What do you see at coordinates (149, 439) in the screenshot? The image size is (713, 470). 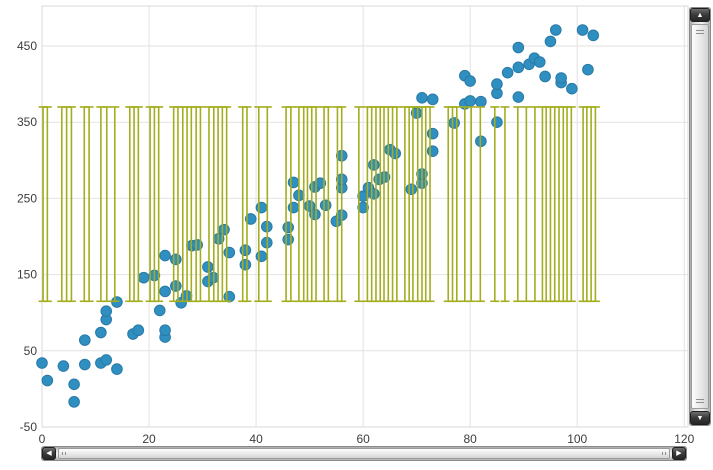 I see `x-axis-tick-label: 20` at bounding box center [149, 439].